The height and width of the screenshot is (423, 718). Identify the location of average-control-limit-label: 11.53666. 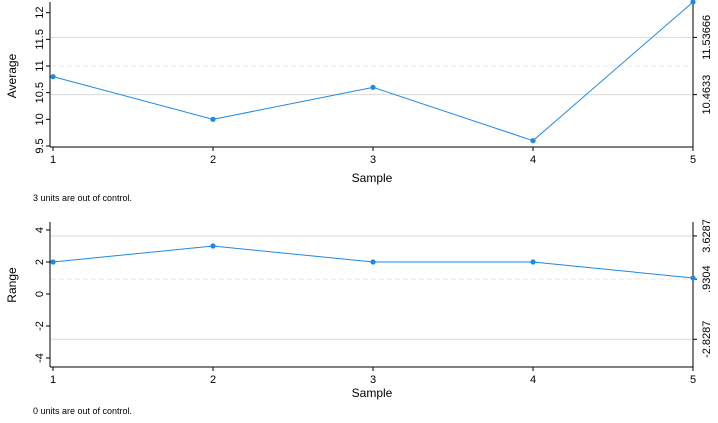
(707, 37).